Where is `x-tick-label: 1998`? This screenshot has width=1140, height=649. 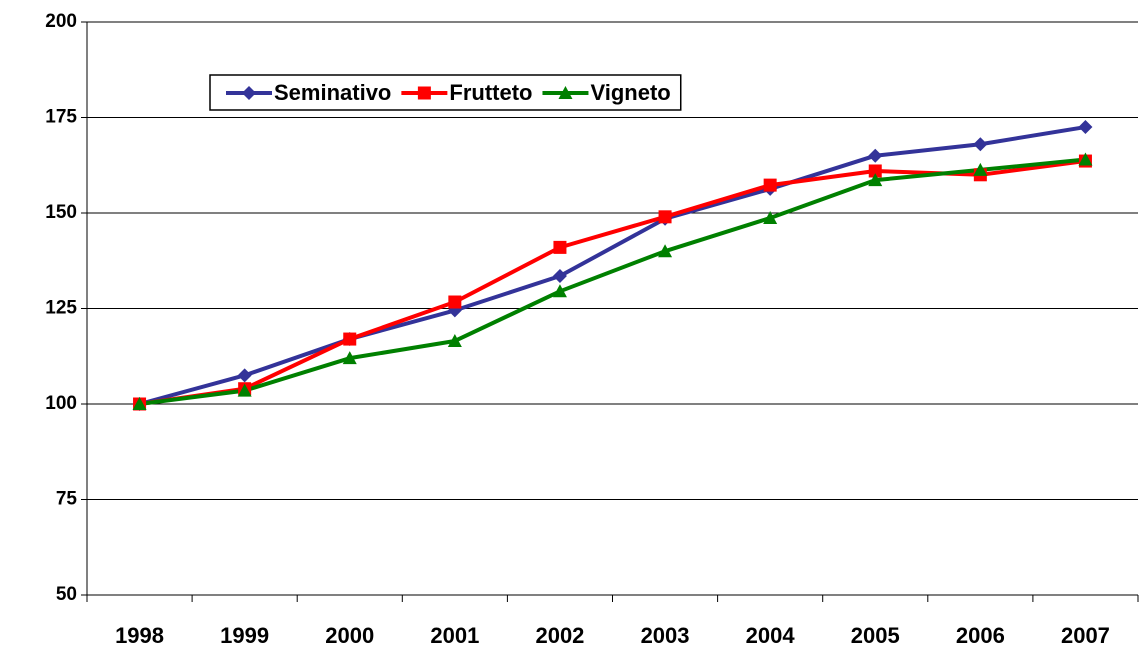
x-tick-label: 1998 is located at coordinates (139, 635).